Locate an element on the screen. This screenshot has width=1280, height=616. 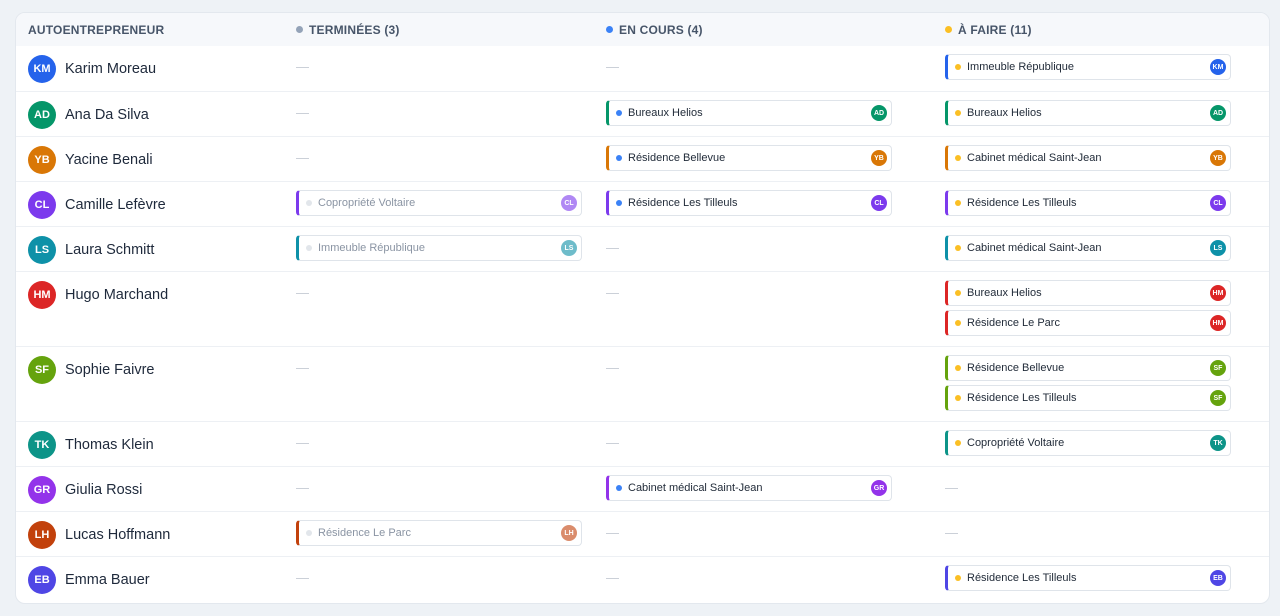
task-title: Résidence Bellevue is located at coordinates (1016, 368).